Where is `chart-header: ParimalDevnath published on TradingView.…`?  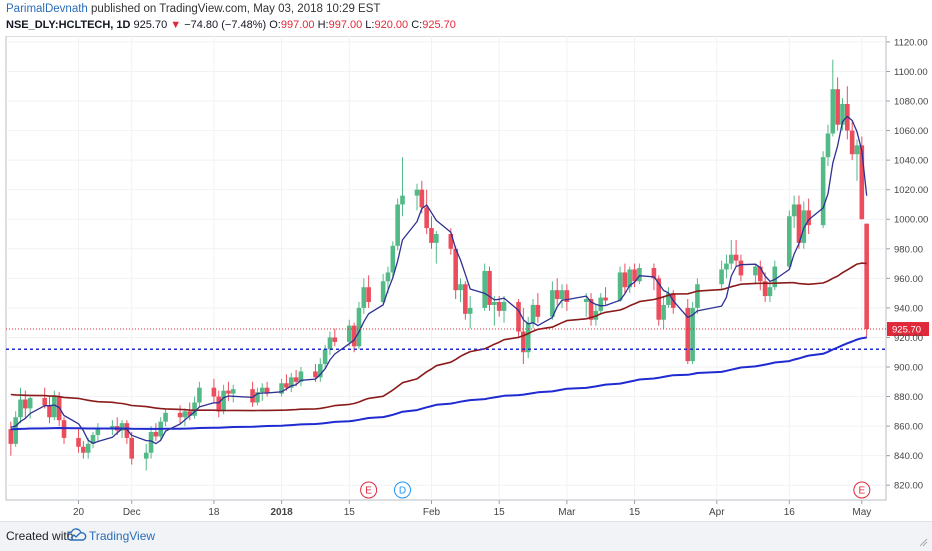 chart-header: ParimalDevnath published on TradingView.… is located at coordinates (466, 18).